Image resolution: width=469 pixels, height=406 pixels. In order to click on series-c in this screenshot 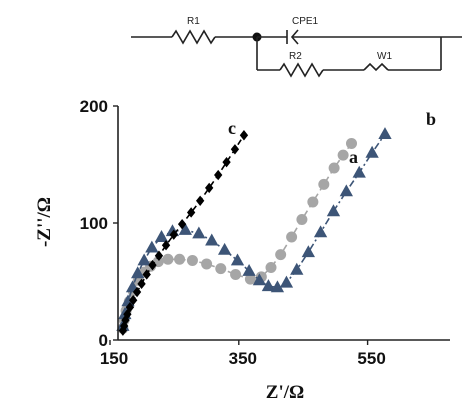, I will do `click(183, 233)`.